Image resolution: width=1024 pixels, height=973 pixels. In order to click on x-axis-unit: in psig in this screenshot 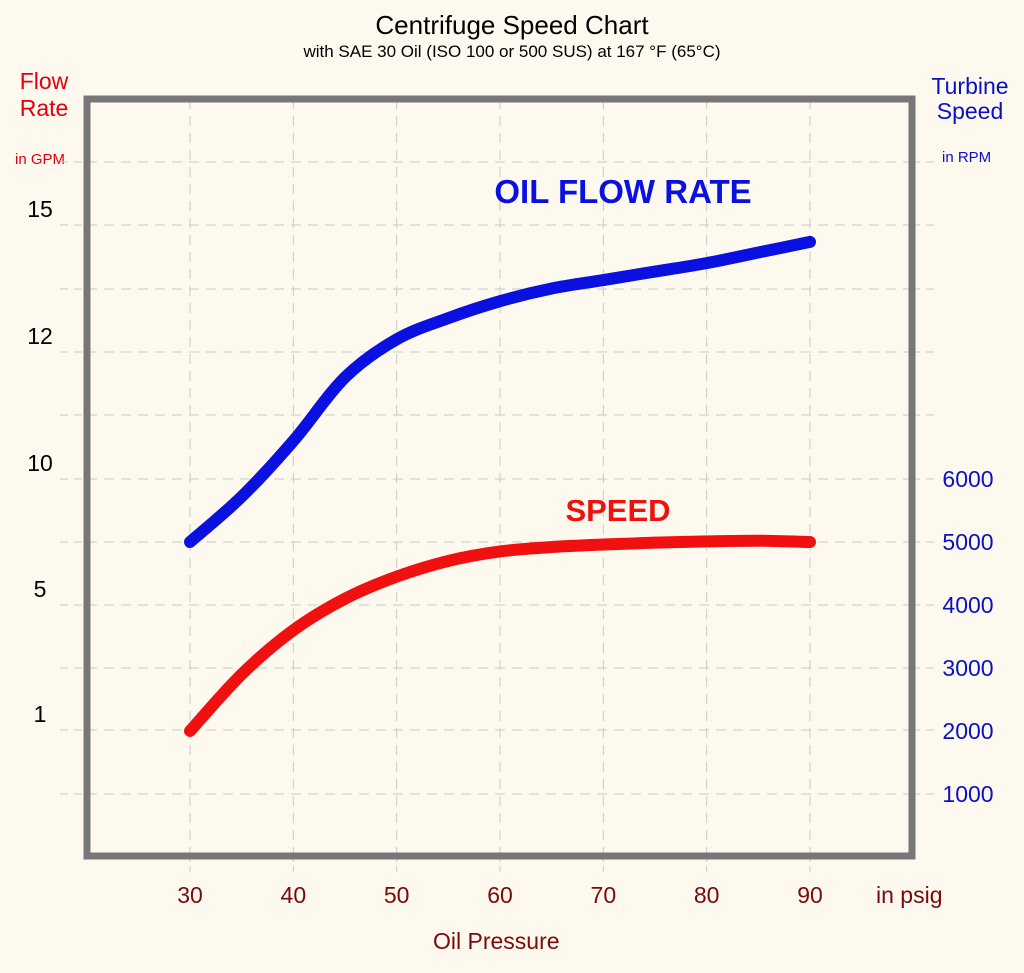, I will do `click(909, 895)`.